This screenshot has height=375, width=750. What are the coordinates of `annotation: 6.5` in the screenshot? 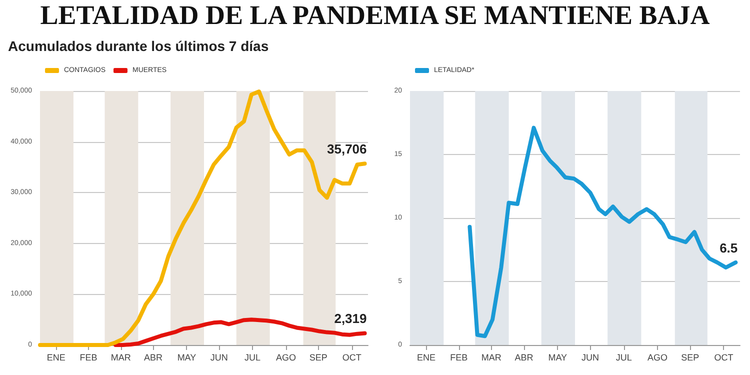 It's located at (729, 248).